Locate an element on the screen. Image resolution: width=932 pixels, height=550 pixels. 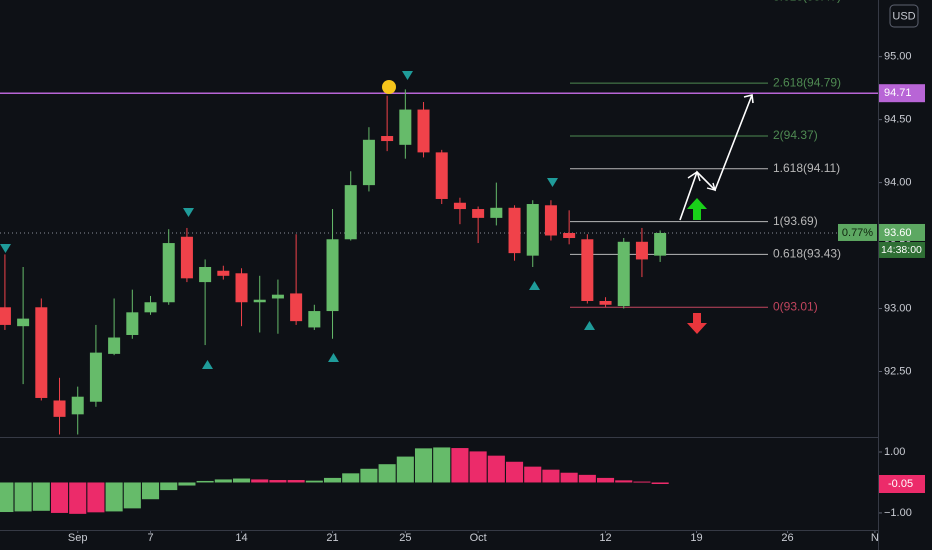
price-line-label: 94.71 is located at coordinates (898, 93).